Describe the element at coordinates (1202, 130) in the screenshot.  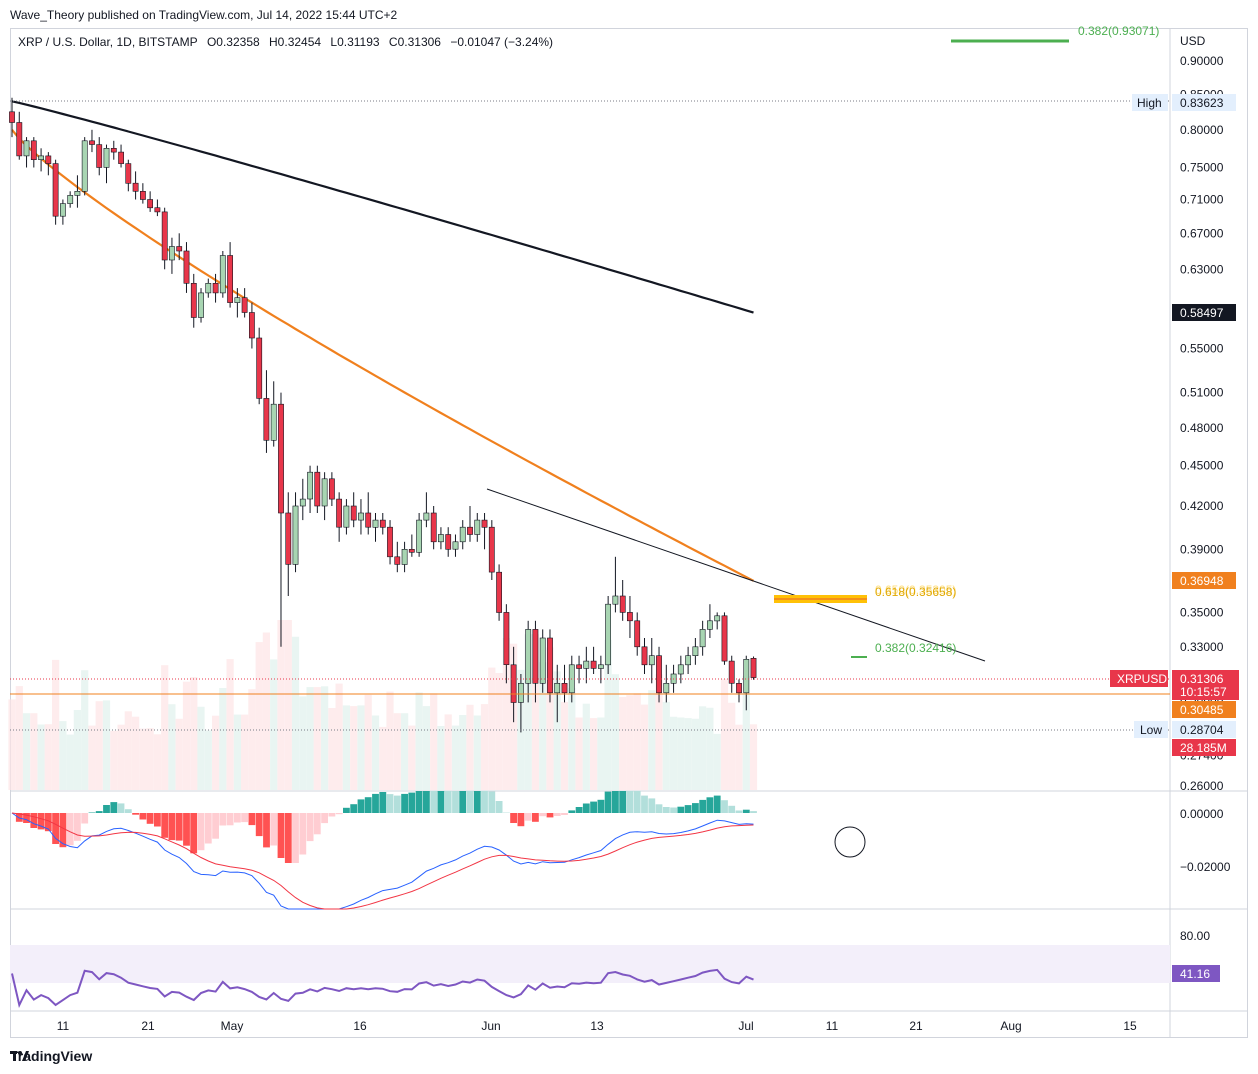
I see `price-tick: 0.80000` at that location.